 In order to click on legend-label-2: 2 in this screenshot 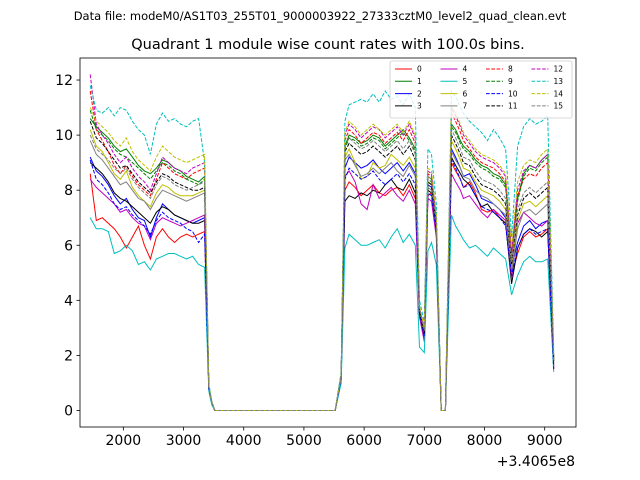, I will do `click(419, 93)`.